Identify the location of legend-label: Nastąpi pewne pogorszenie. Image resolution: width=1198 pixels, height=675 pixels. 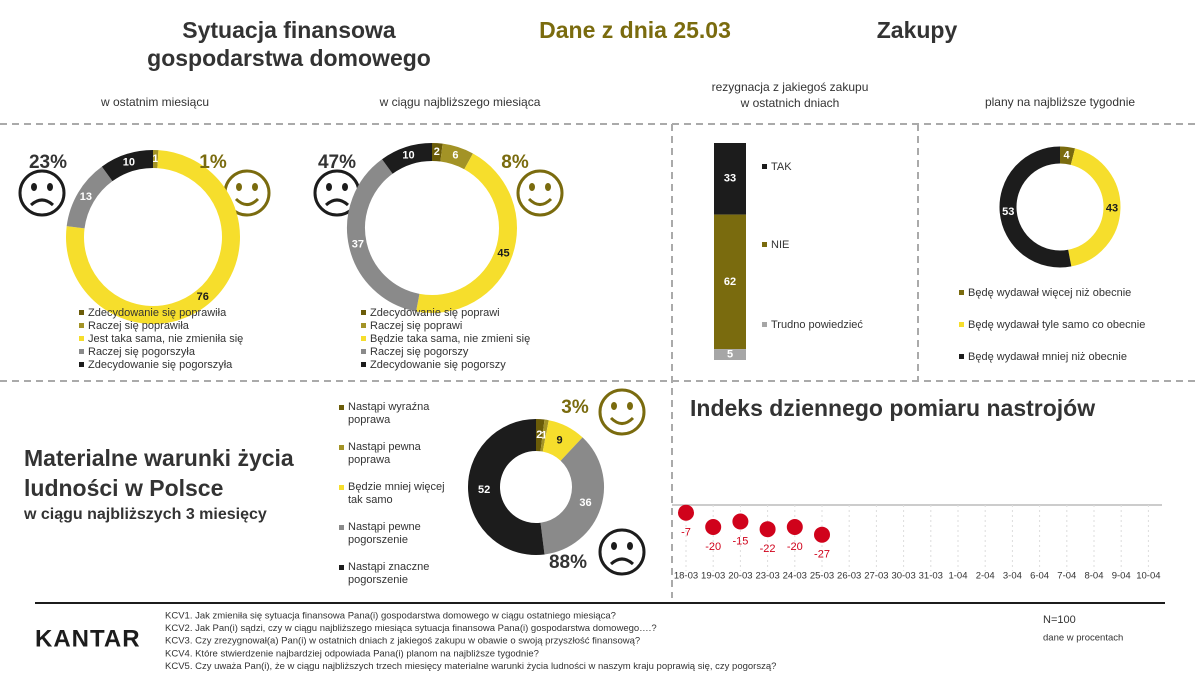
(384, 533).